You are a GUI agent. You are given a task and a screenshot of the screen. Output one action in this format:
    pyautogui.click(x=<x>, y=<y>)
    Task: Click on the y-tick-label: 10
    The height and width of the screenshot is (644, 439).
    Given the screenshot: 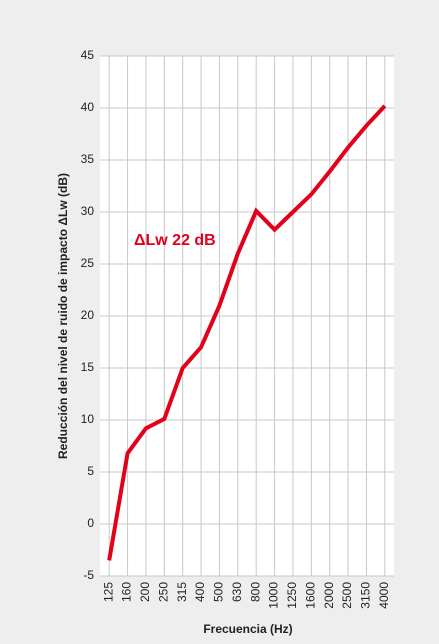 What is the action you would take?
    pyautogui.click(x=88, y=419)
    